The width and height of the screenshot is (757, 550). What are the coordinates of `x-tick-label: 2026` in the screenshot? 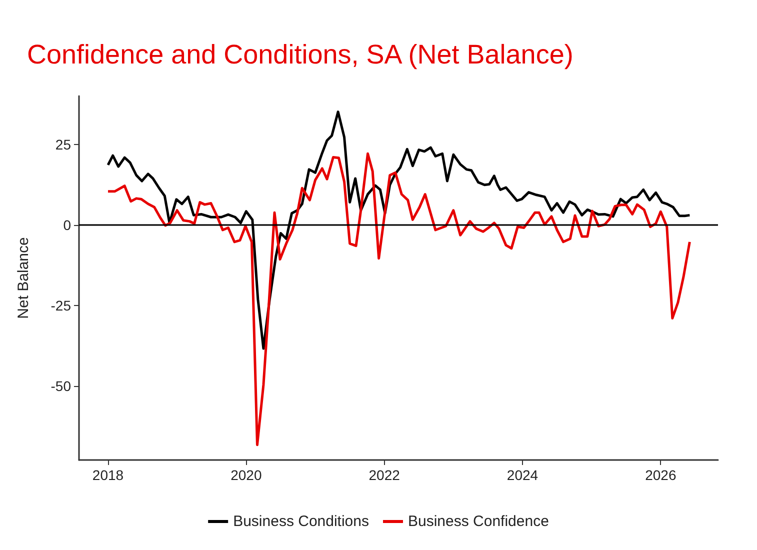 It's located at (660, 475).